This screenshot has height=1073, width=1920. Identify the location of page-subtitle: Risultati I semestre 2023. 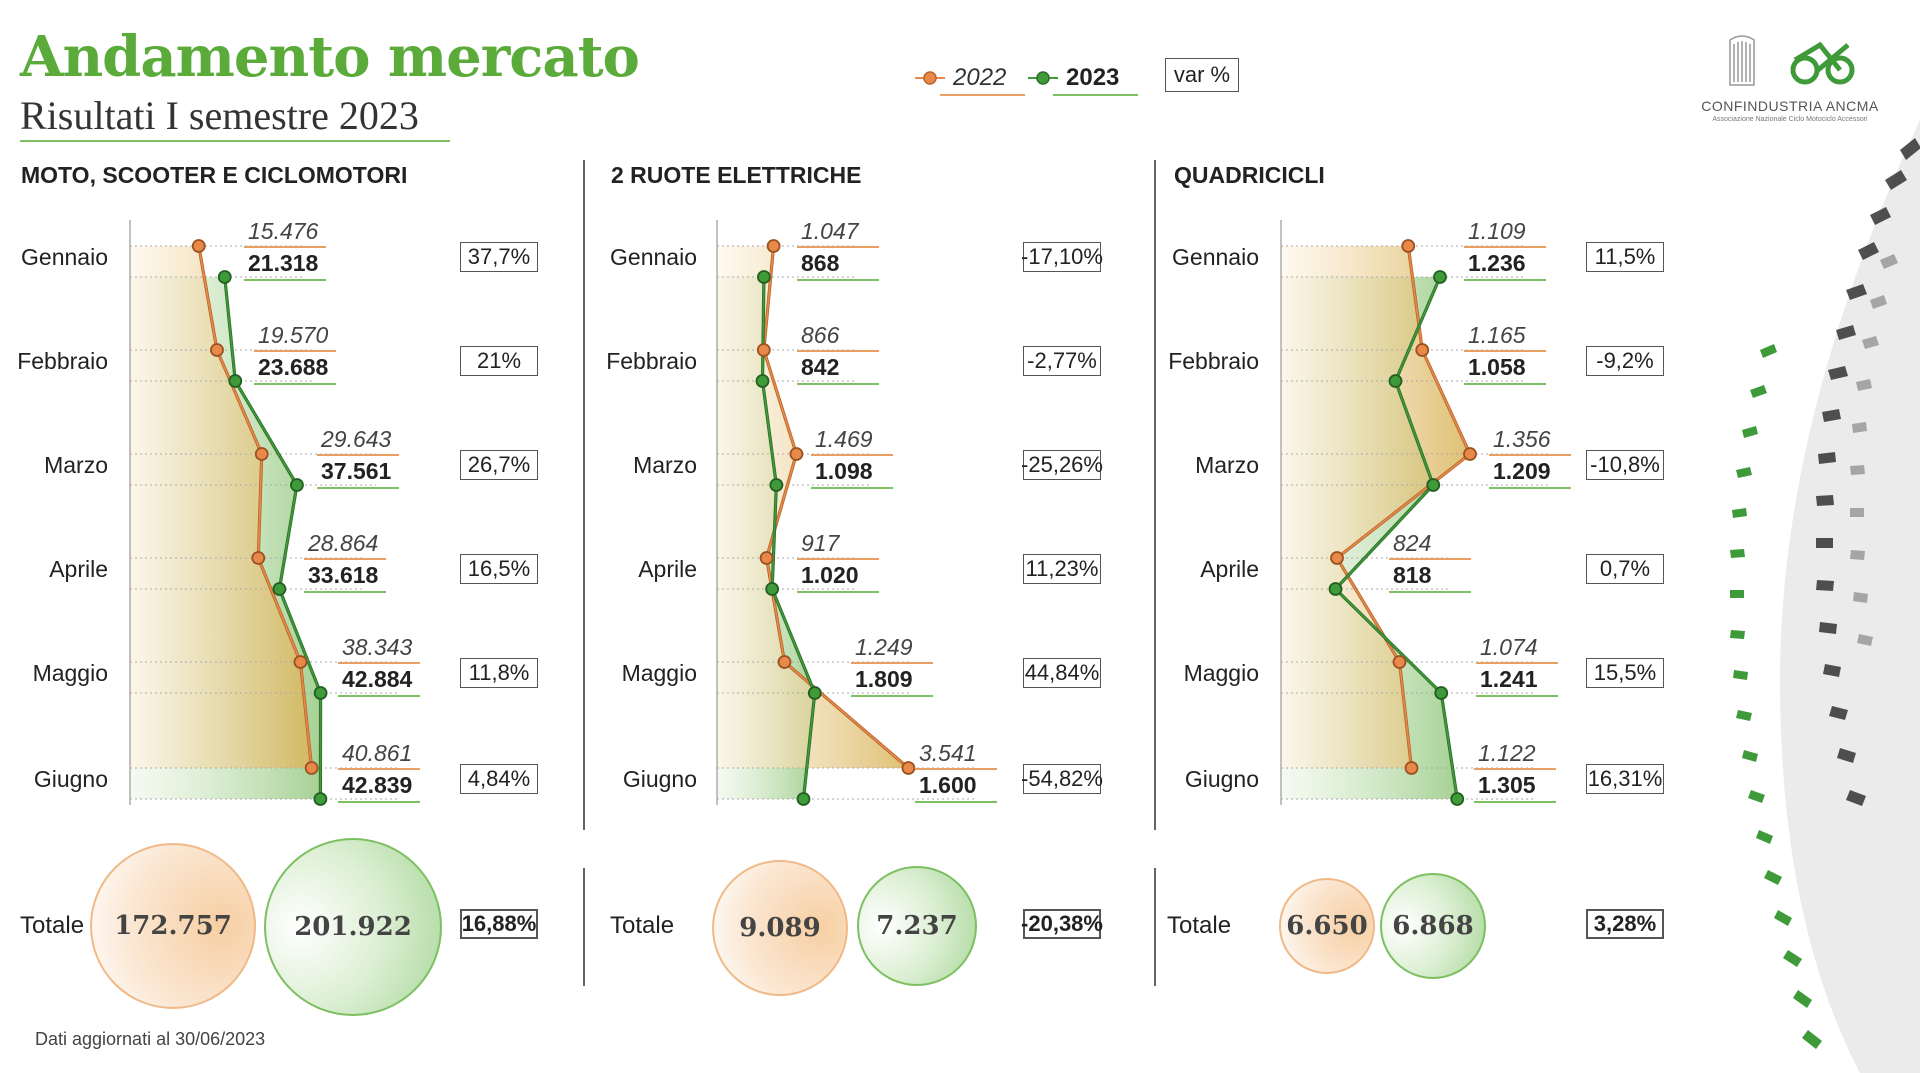
(219, 115).